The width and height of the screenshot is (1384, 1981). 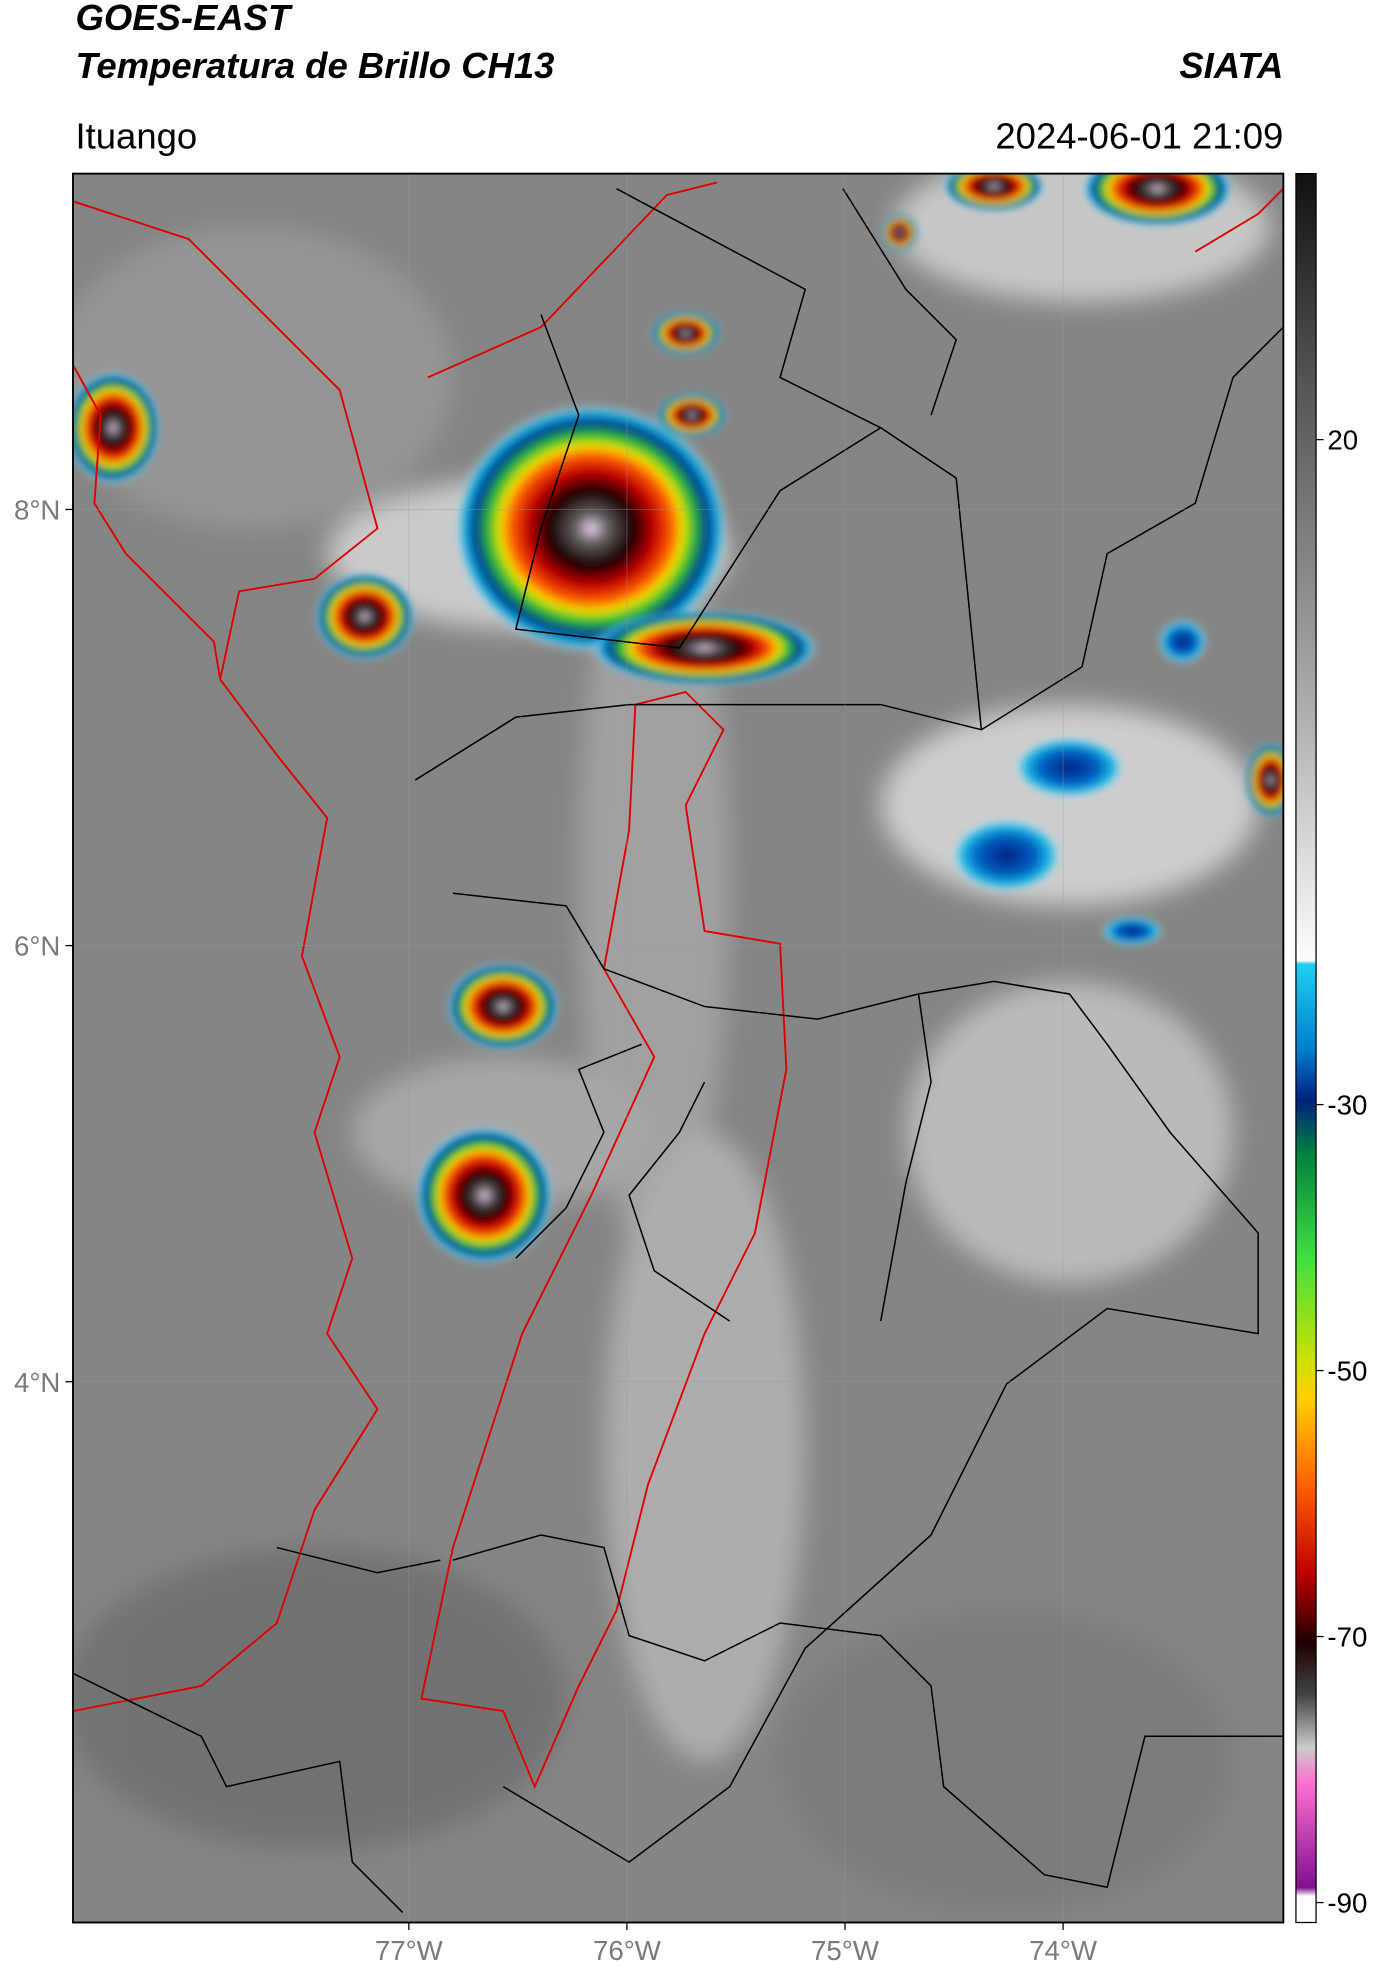 What do you see at coordinates (37, 946) in the screenshot?
I see `y-tick-label: 6°N` at bounding box center [37, 946].